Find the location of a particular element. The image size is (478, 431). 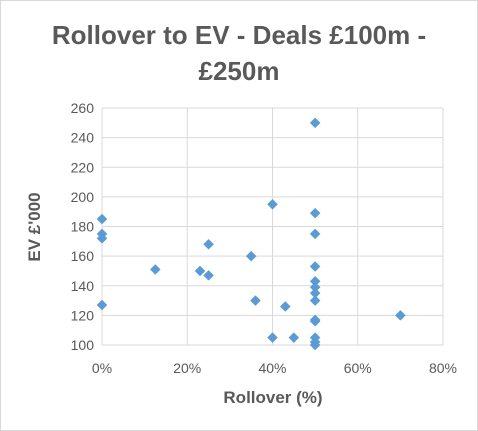

y-tick-label: 120 is located at coordinates (83, 315).